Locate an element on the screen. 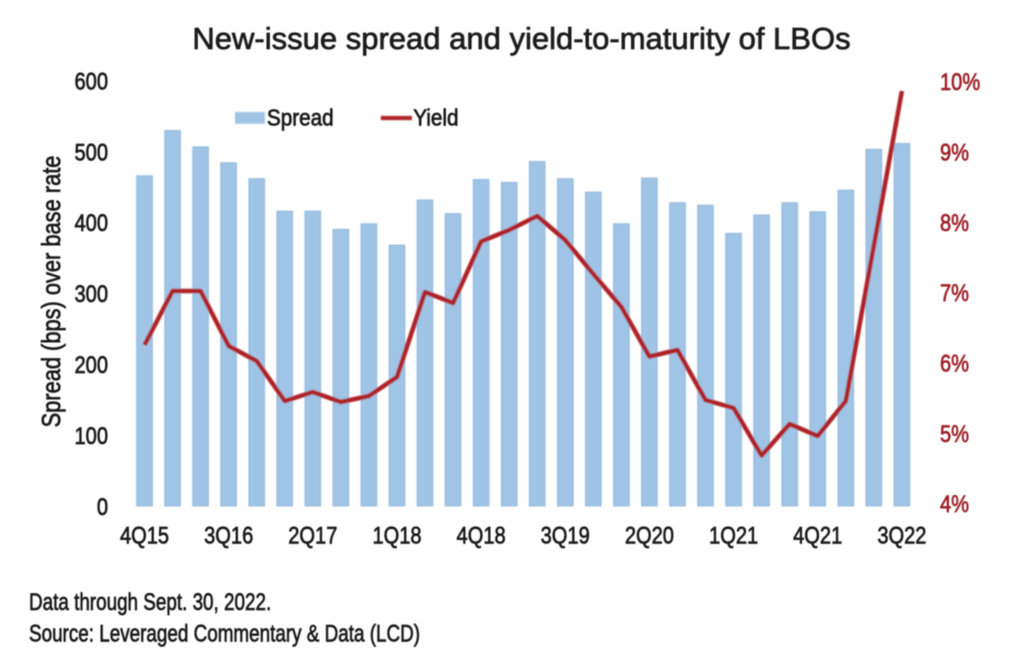 This screenshot has width=1023, height=654. svg-text: Spread (bps) over base rate is located at coordinates (51, 292).